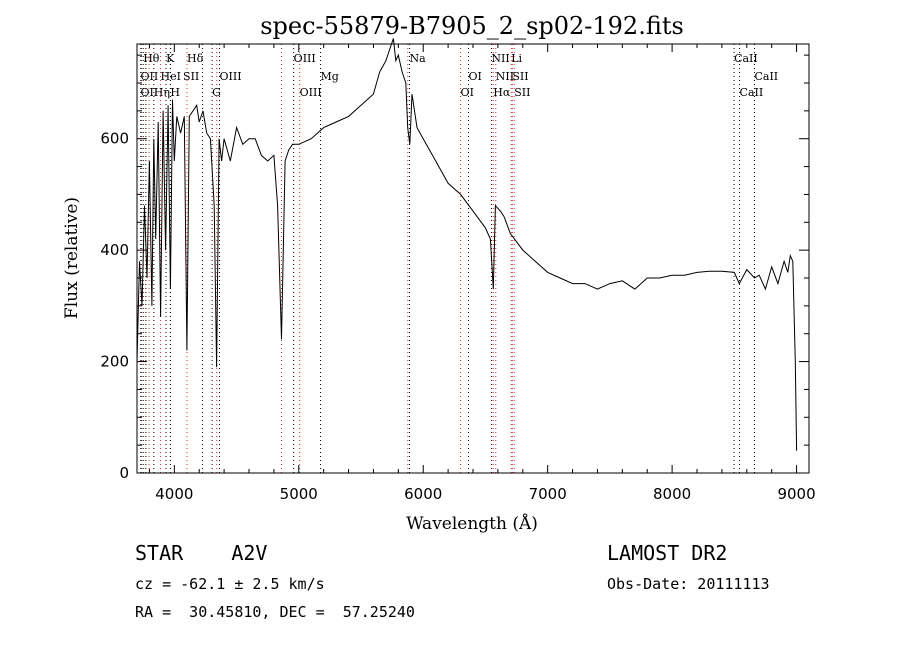 The image size is (900, 650). What do you see at coordinates (688, 584) in the screenshot?
I see `observation-date: Obs-Date: 20111113` at bounding box center [688, 584].